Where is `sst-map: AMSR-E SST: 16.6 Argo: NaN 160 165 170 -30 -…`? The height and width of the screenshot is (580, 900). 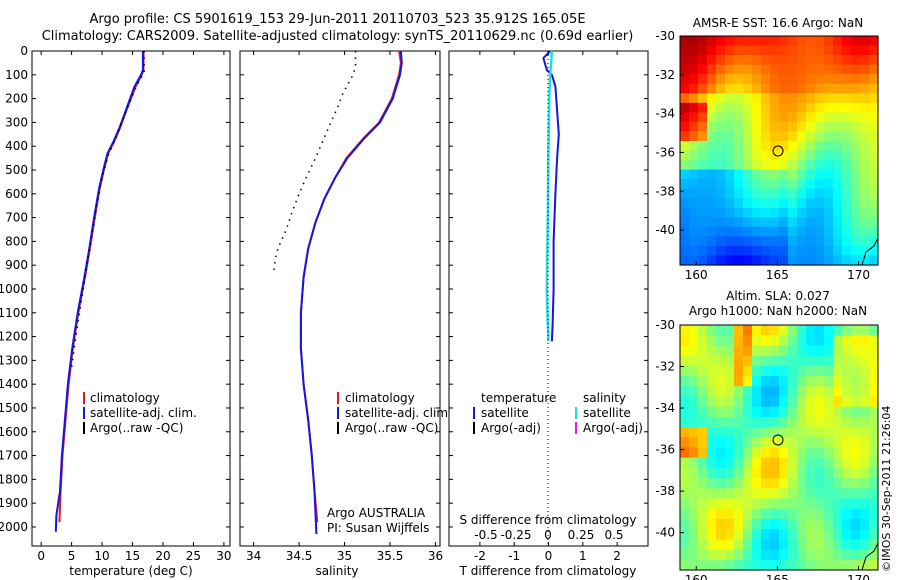
sst-map: AMSR-E SST: 16.6 Argo: NaN 160 165 170 -30 -… is located at coordinates (767, 149).